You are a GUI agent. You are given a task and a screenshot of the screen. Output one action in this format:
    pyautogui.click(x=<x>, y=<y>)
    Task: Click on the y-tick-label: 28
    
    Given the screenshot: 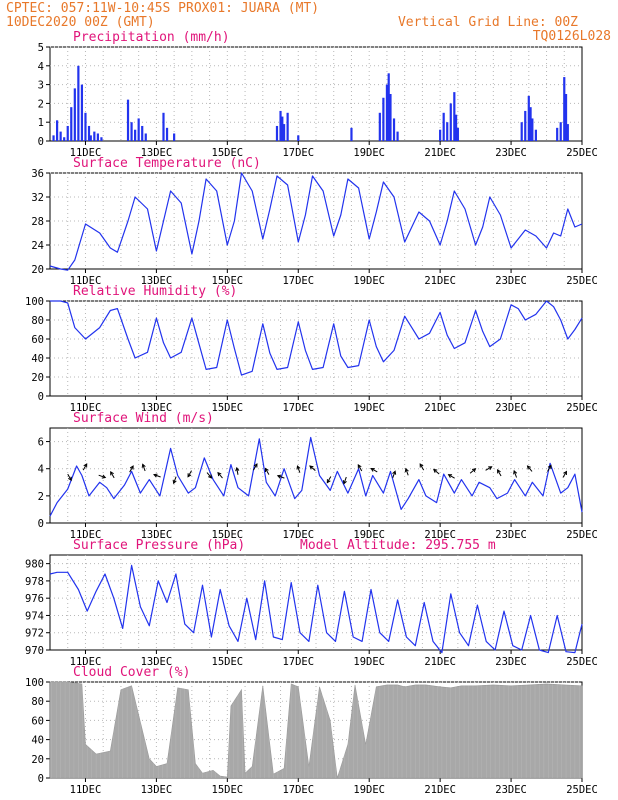 What is the action you would take?
    pyautogui.click(x=37, y=222)
    